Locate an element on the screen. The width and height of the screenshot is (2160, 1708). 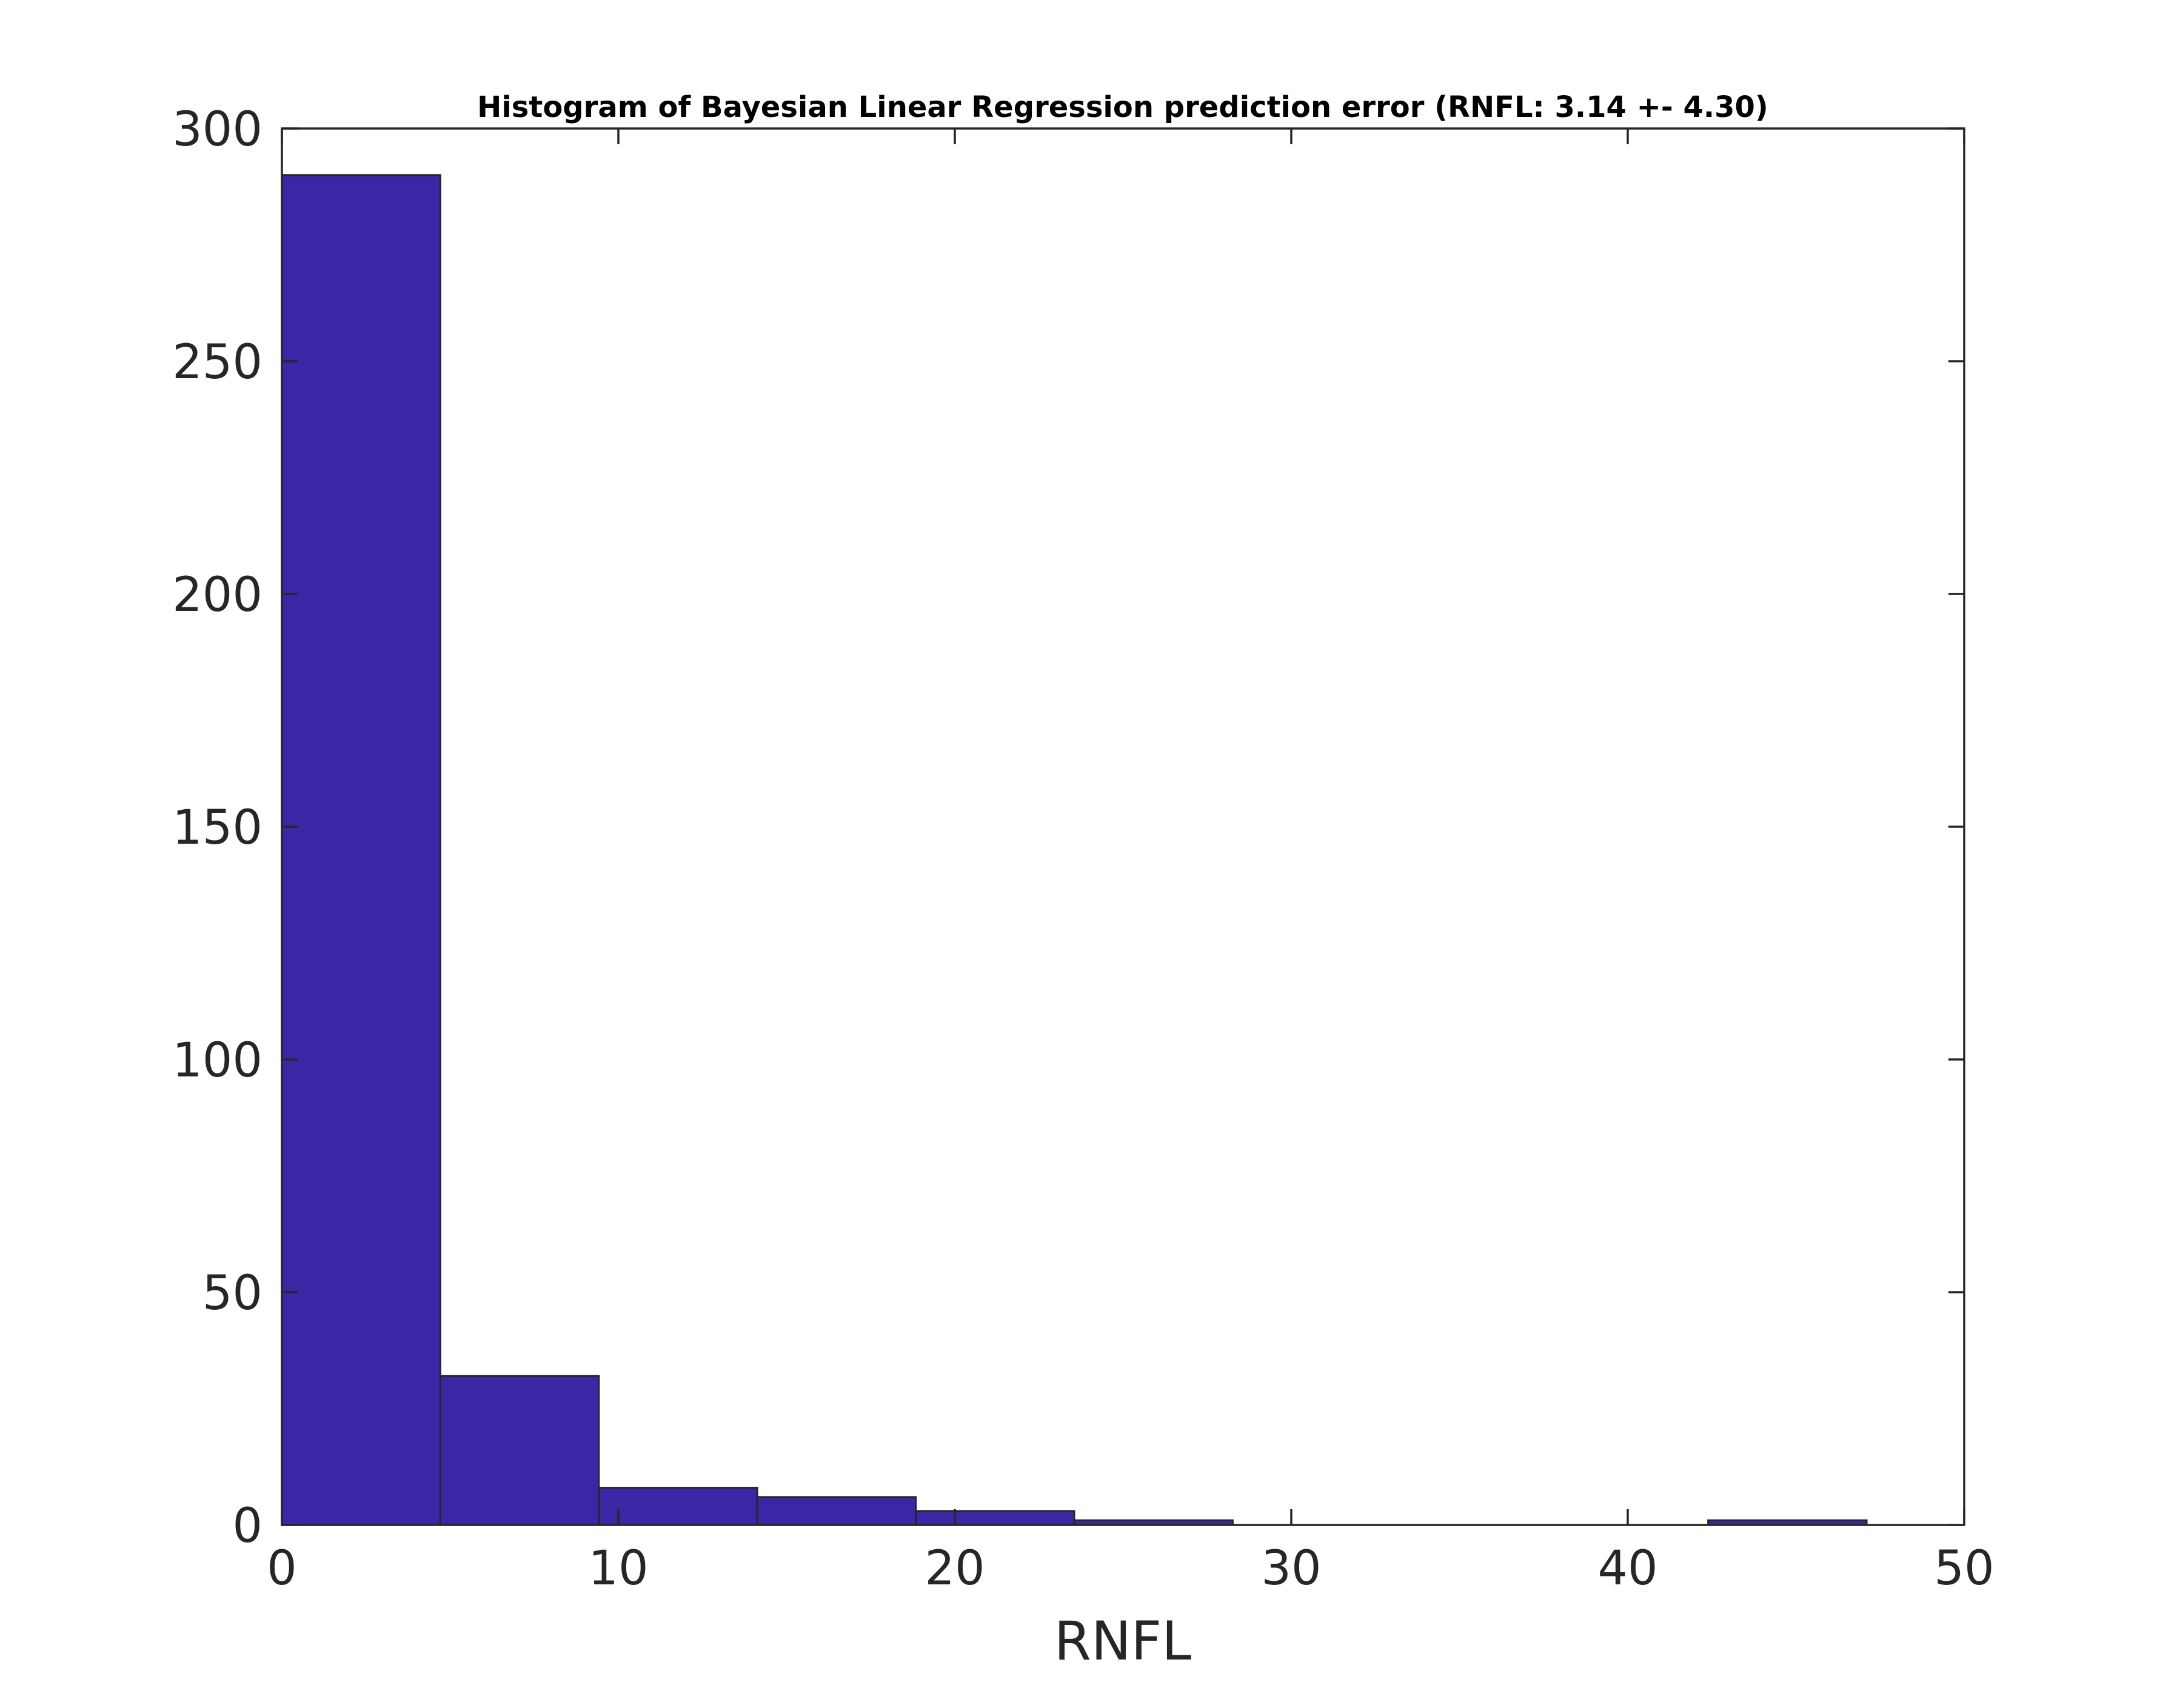
y-tick-label: 250 is located at coordinates (217, 362).